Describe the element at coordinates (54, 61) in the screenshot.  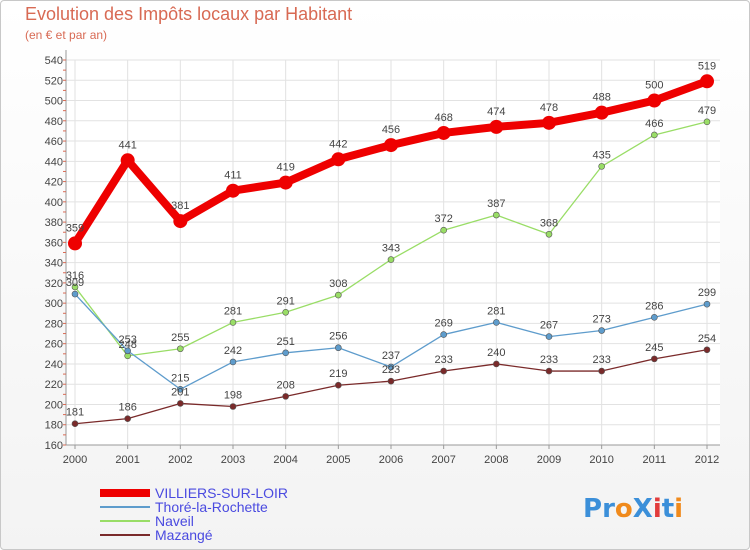
I see `y-tick-label: 540` at that location.